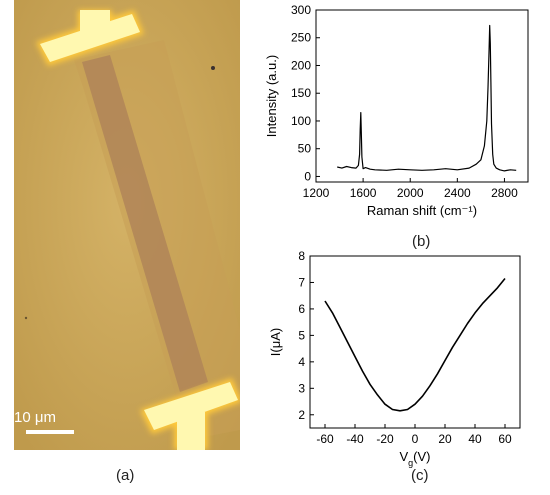 The image size is (550, 495). What do you see at coordinates (50, 432) in the screenshot?
I see `scale-bar` at bounding box center [50, 432].